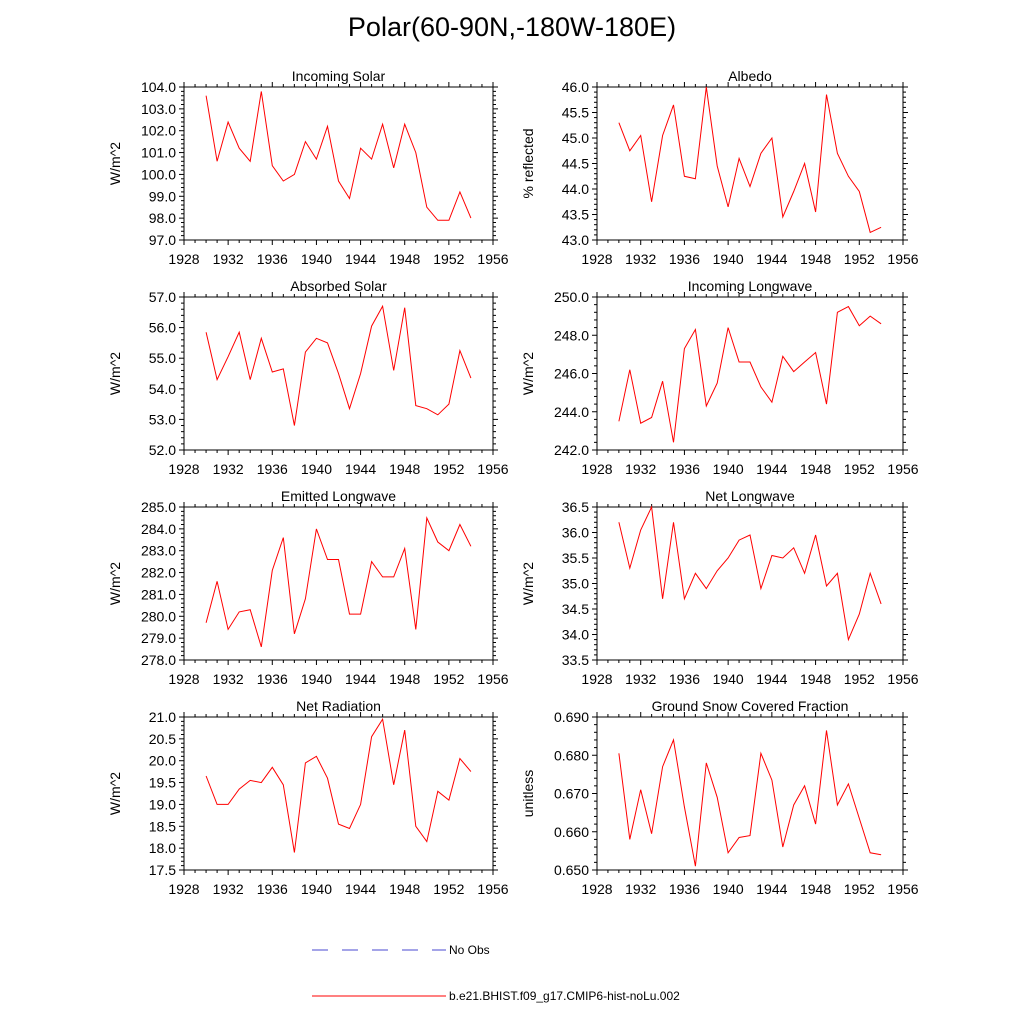  Describe the element at coordinates (575, 164) in the screenshot. I see `y-tick-label: 44.5` at that location.